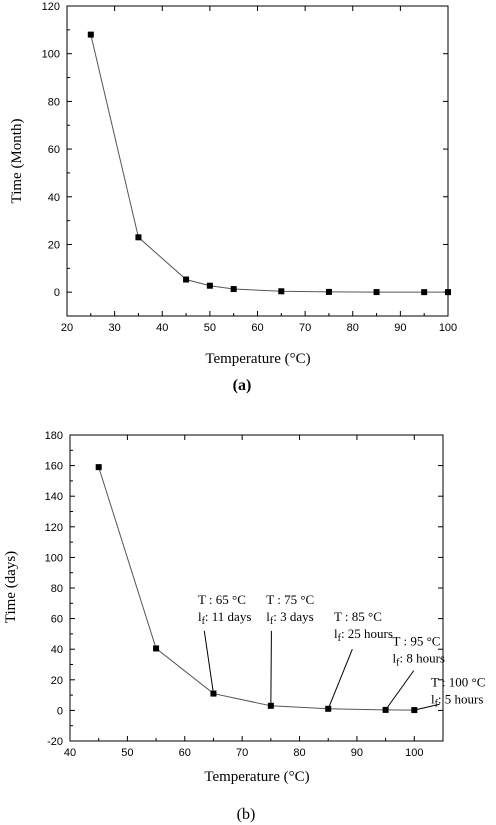  Describe the element at coordinates (54, 150) in the screenshot. I see `y-tick-label-a: 60` at that location.